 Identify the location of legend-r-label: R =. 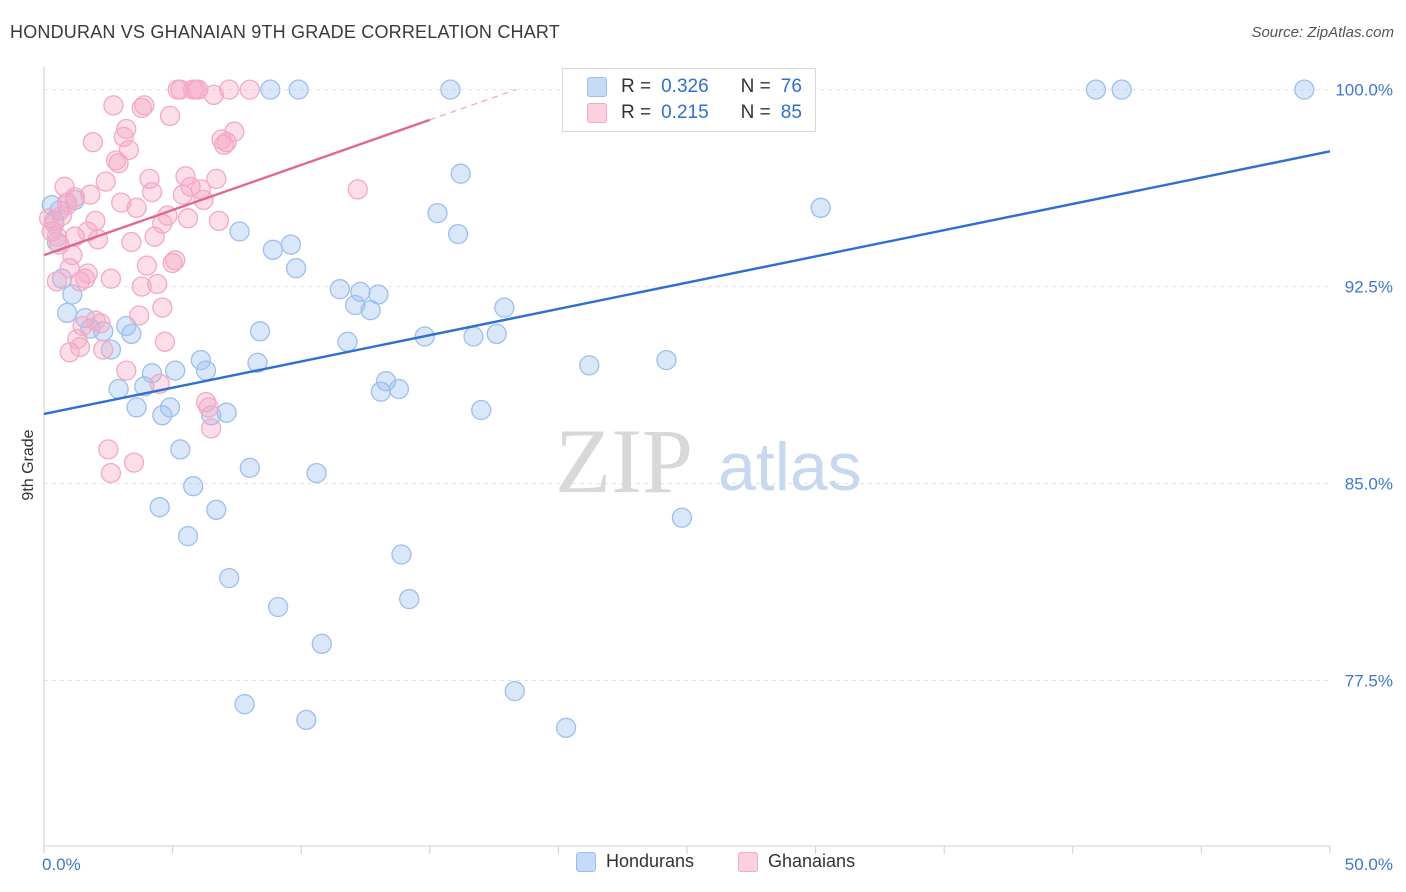
(636, 86).